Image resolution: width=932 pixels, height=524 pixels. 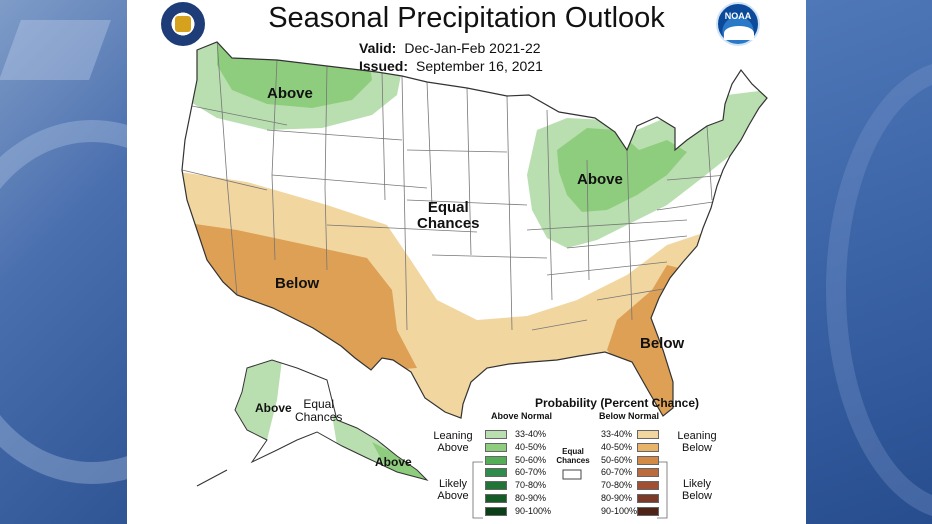 I want to click on page-title: Seasonal Precipitation Outlook, so click(x=466, y=18).